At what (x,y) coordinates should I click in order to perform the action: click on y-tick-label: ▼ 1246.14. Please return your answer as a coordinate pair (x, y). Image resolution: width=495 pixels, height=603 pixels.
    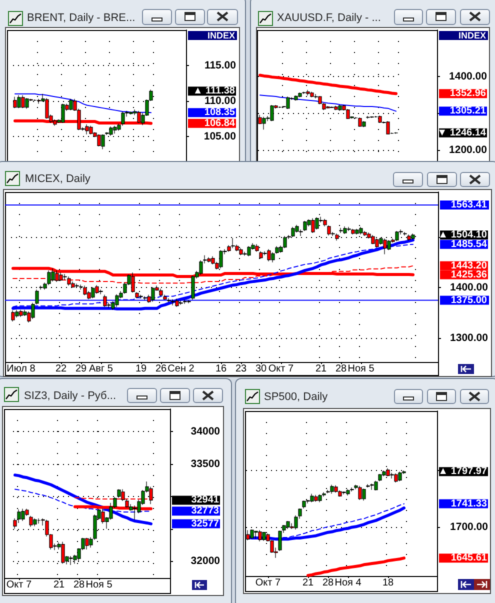
    Looking at the image, I should click on (461, 132).